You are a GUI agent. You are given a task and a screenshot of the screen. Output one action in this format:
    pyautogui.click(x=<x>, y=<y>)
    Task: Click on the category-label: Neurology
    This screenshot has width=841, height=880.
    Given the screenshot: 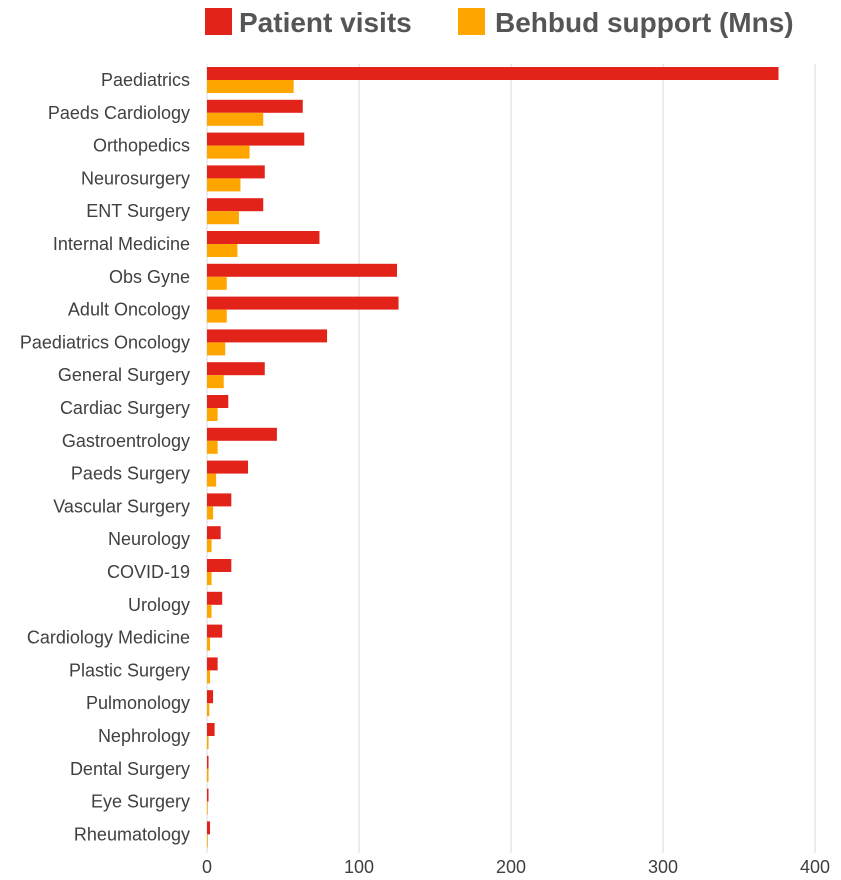 What is the action you would take?
    pyautogui.click(x=149, y=539)
    